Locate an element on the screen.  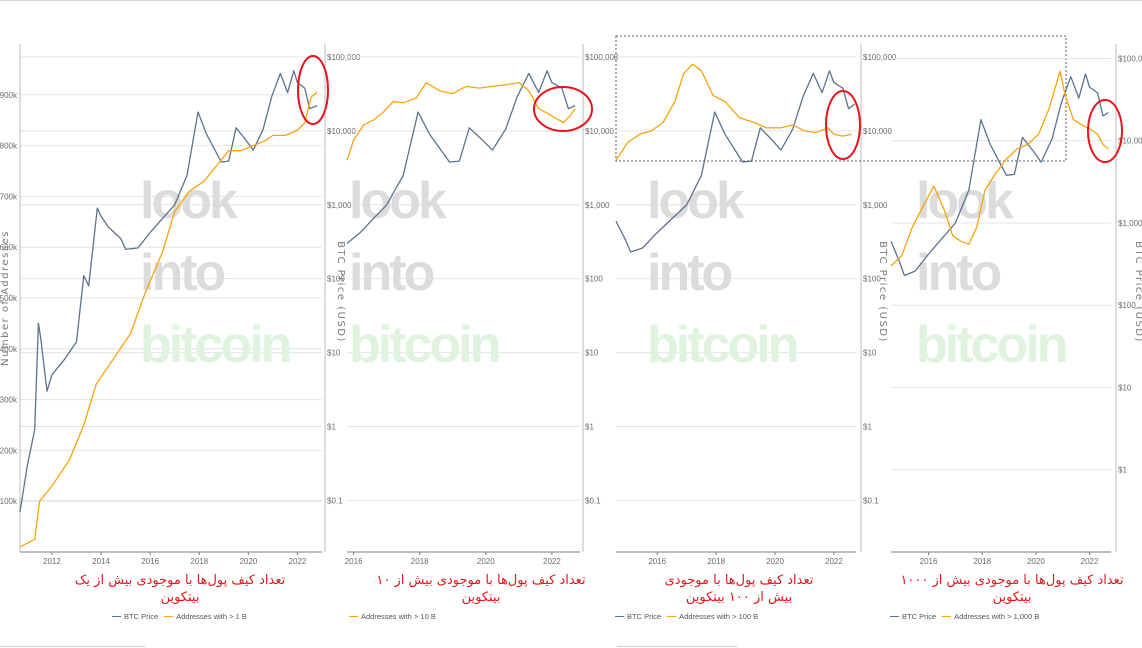
left-tick-label: 100k is located at coordinates (9, 501).